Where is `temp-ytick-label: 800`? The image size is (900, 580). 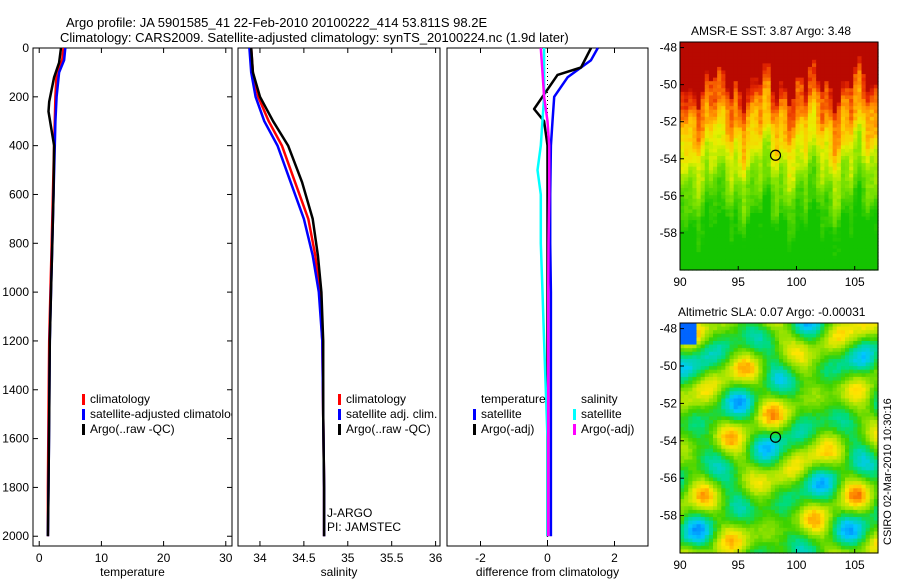
temp-ytick-label: 800 is located at coordinates (19, 243).